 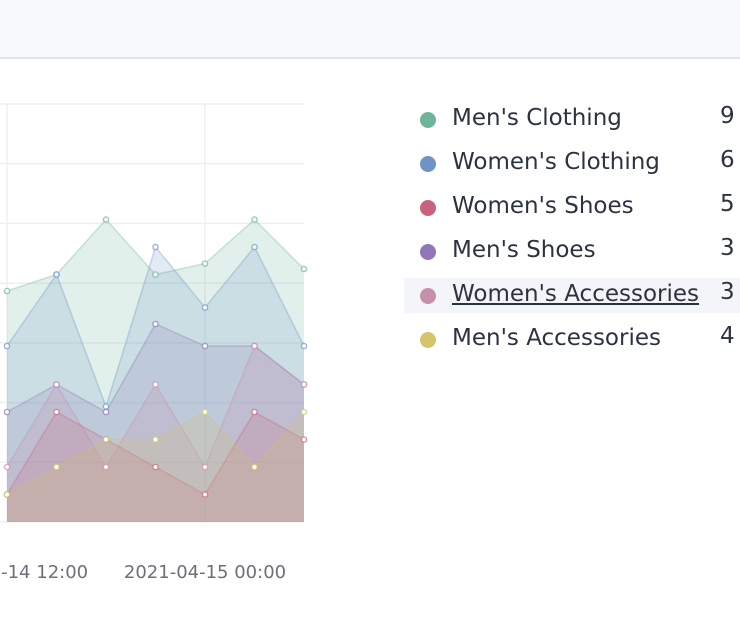 I want to click on legend-item-womens-shoes: Women's Shoes 5, so click(x=572, y=207).